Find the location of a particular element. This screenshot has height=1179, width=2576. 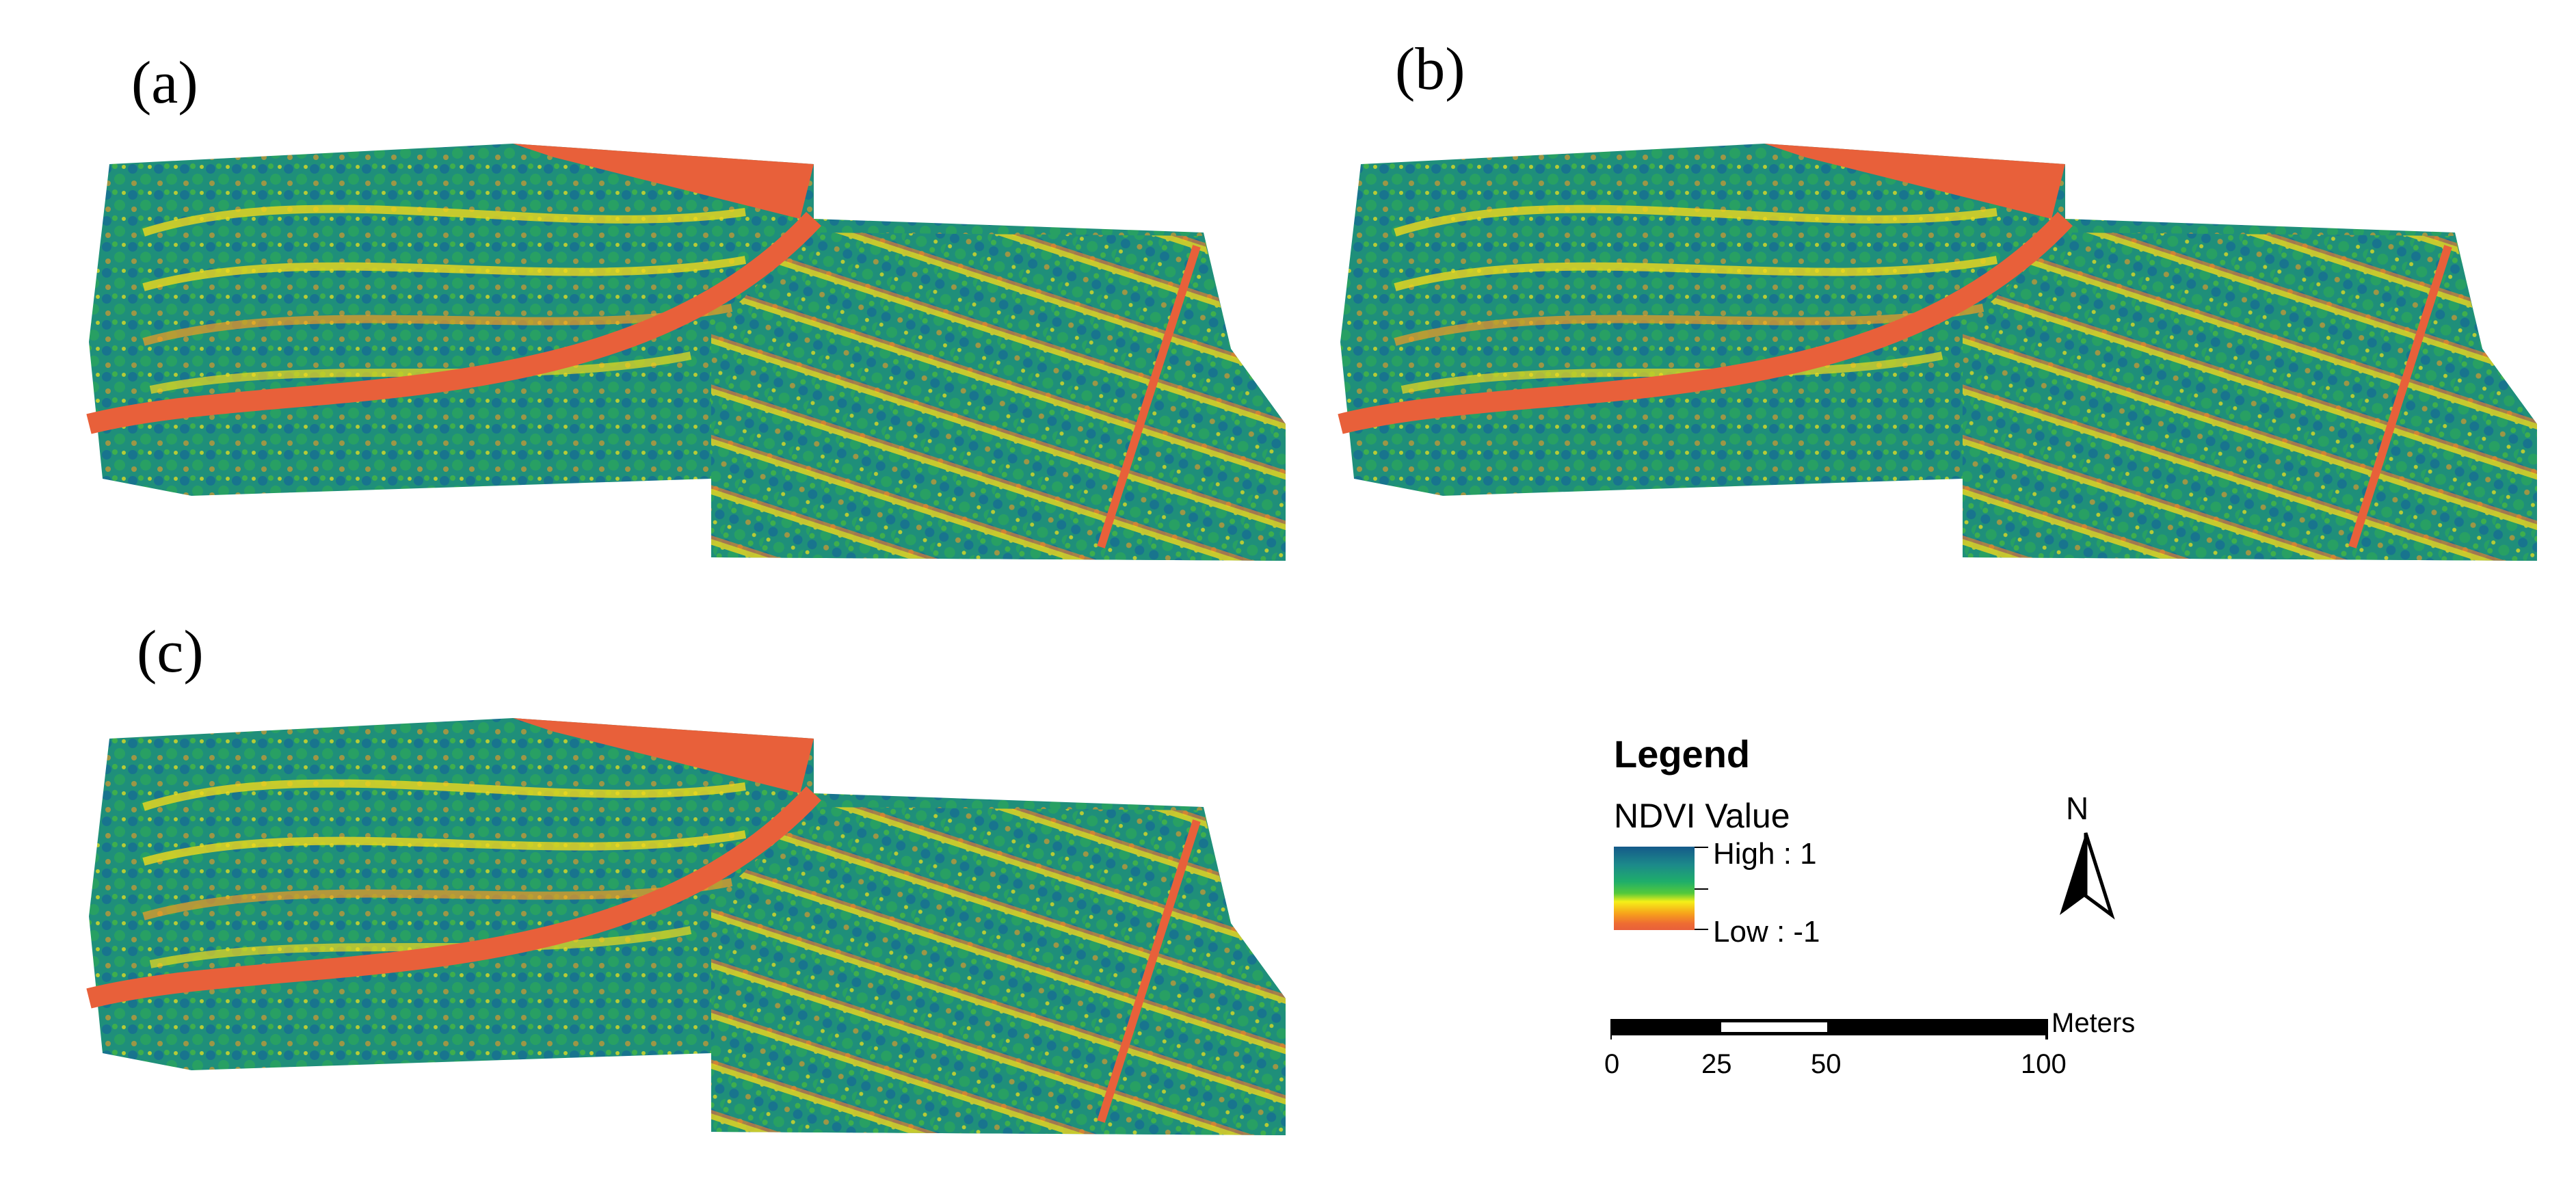

ramp-tick-low is located at coordinates (1701, 929).